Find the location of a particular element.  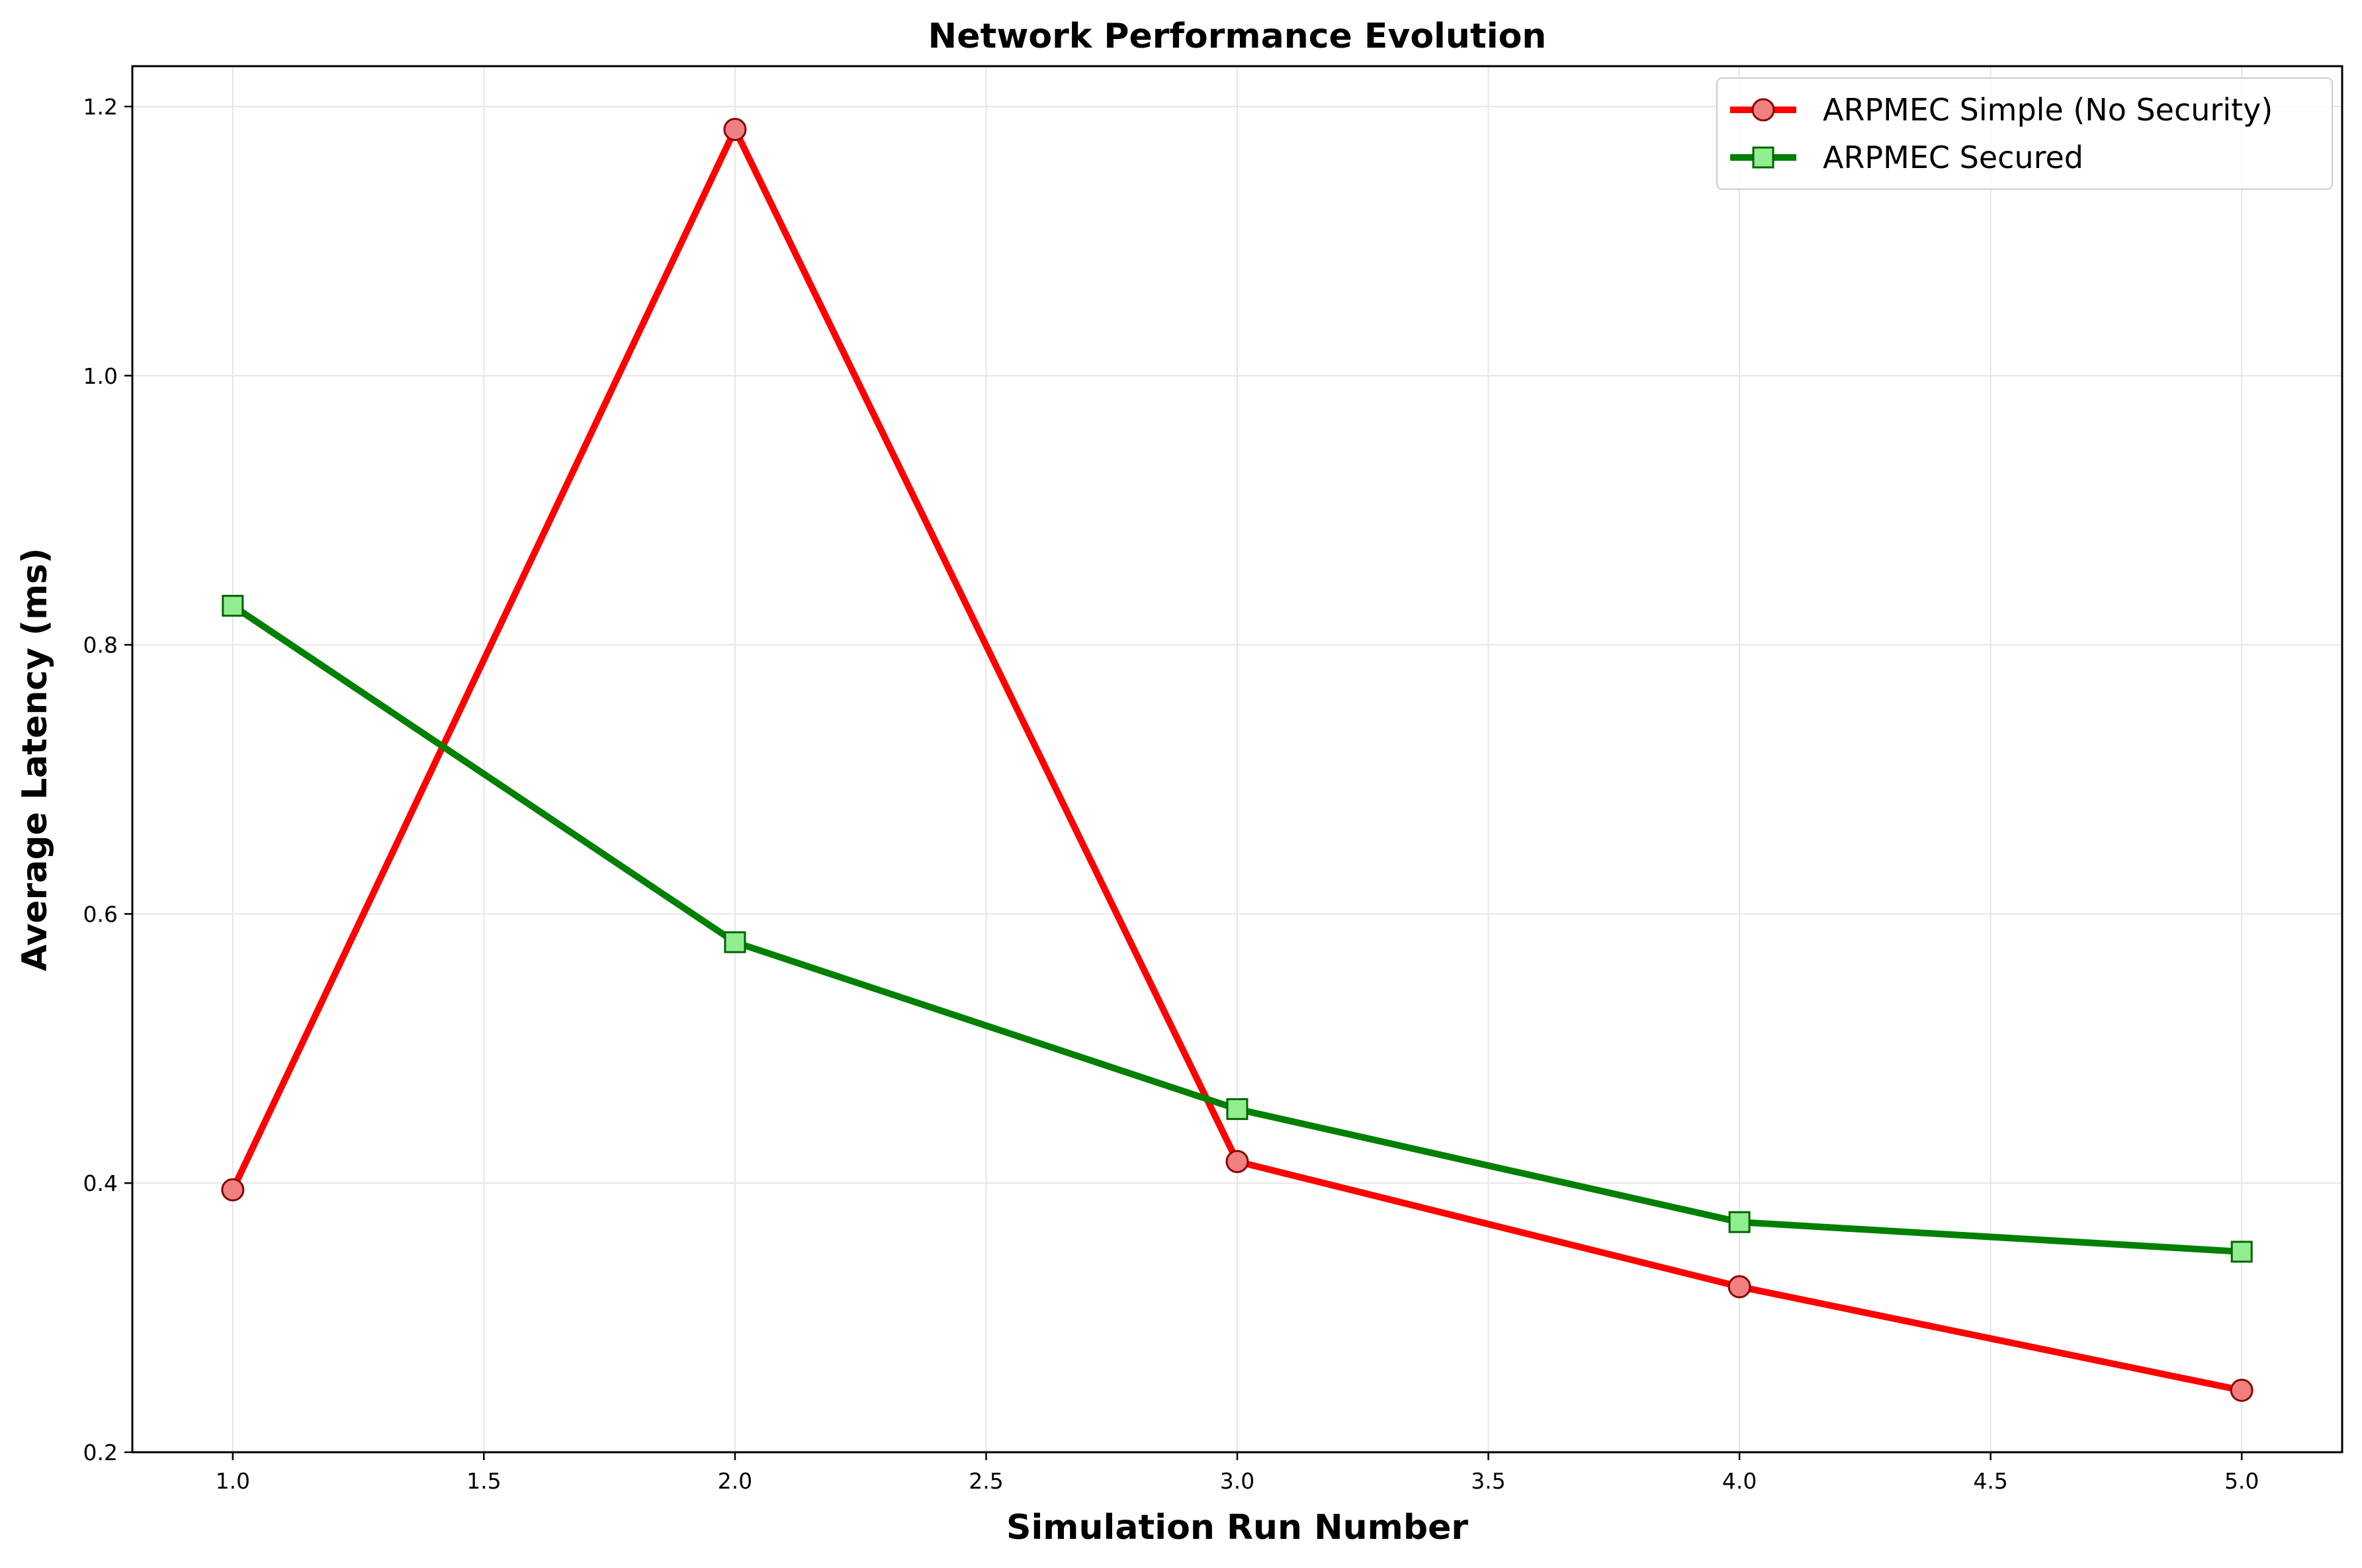

y-axis-ticks: 0.2 0.4 0.6 0.8 1.0 1.2 is located at coordinates (107, 780).